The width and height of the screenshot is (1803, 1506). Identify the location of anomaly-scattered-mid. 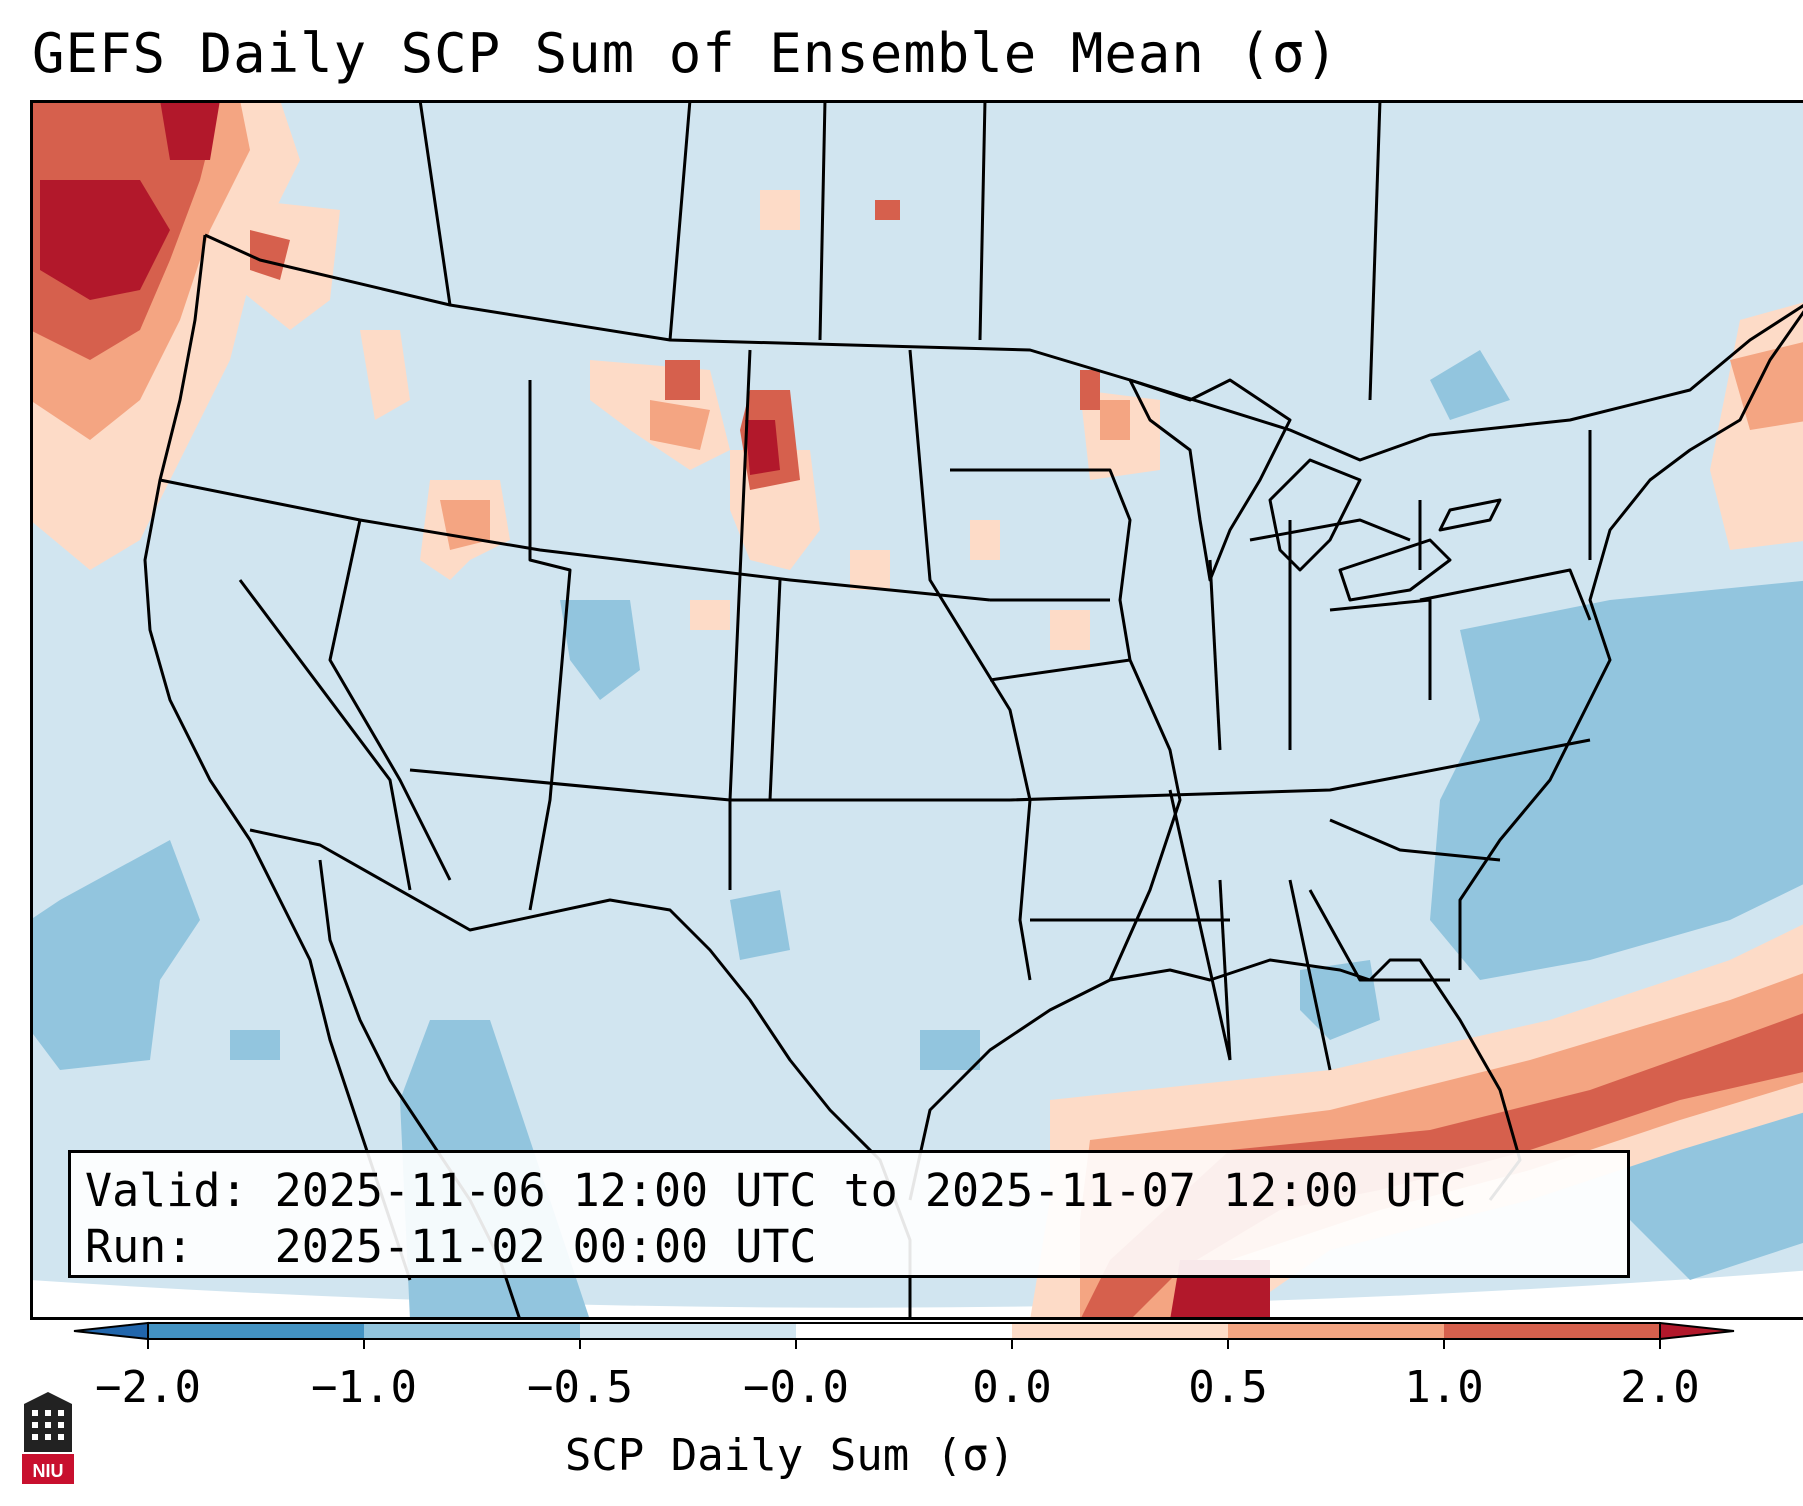
(1121, 446).